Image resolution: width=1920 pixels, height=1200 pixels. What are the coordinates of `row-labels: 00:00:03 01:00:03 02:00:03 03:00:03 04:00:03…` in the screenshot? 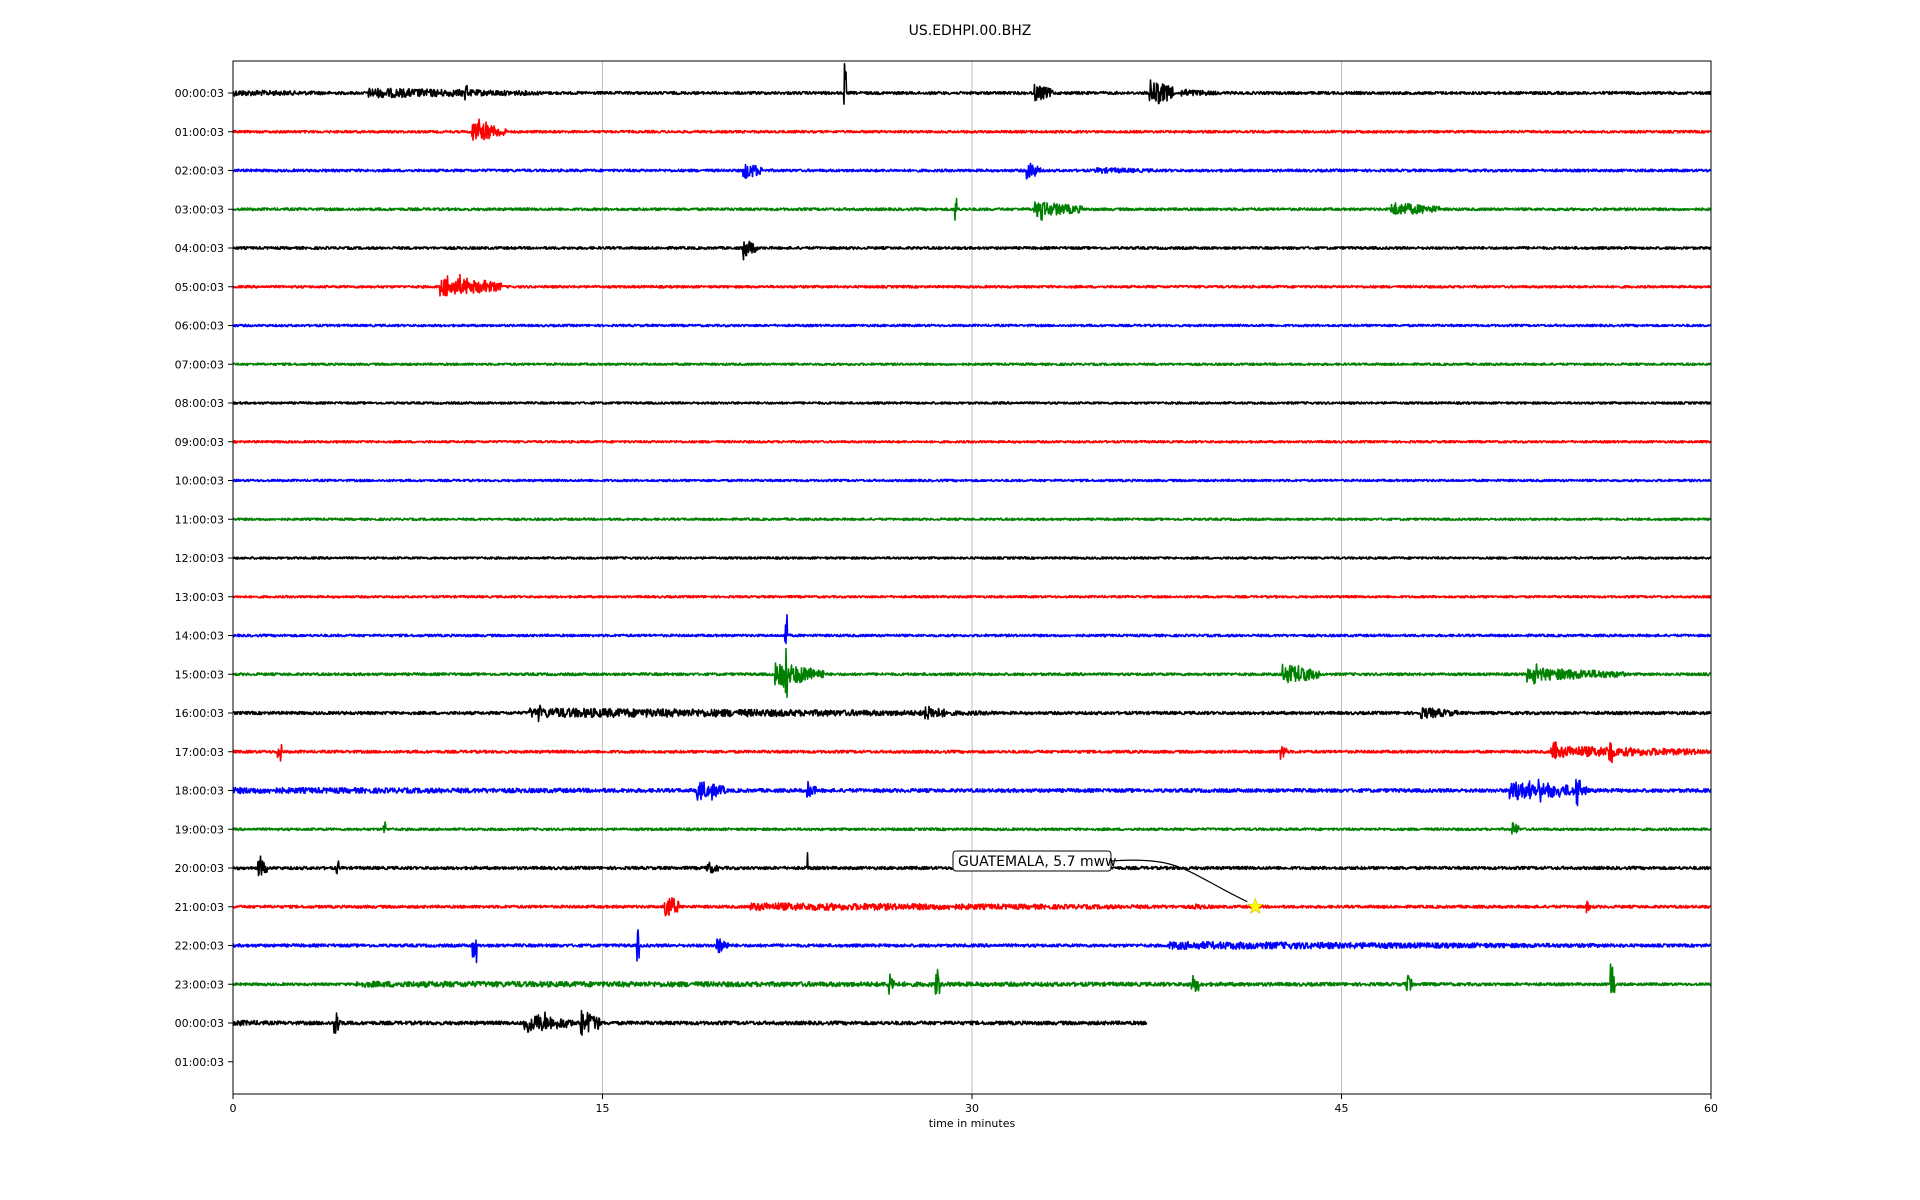 It's located at (204, 578).